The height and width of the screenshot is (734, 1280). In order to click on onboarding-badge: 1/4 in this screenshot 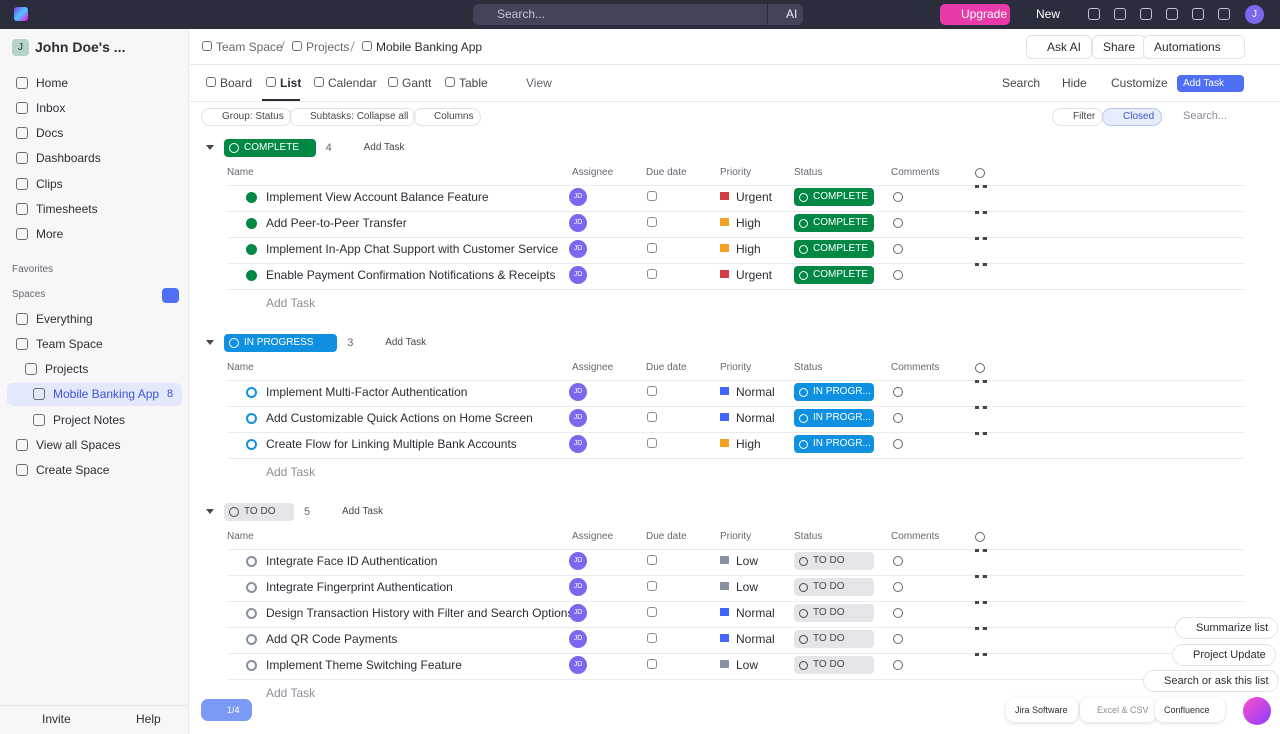, I will do `click(226, 710)`.